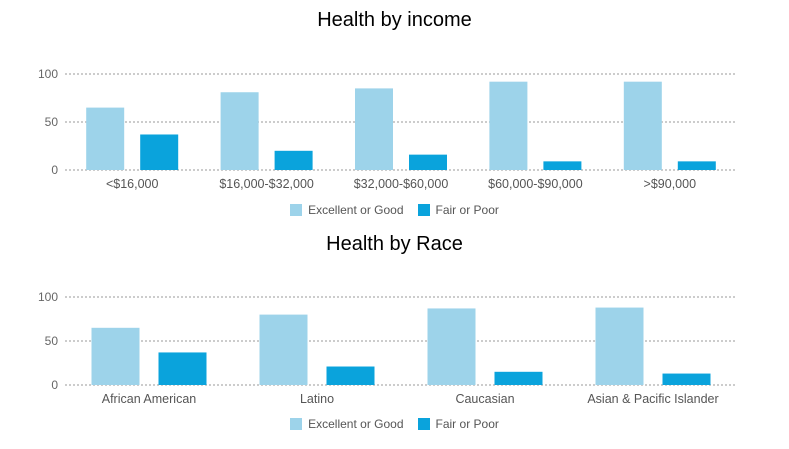 Image resolution: width=789 pixels, height=449 pixels. Describe the element at coordinates (670, 184) in the screenshot. I see `x-category-label: >$90,000` at that location.